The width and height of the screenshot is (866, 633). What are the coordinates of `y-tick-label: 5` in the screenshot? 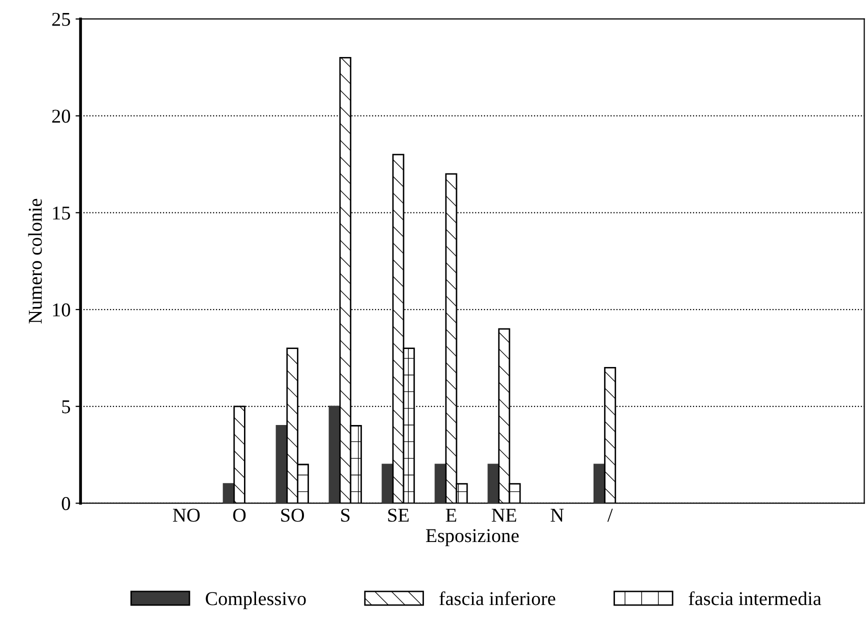 It's located at (66, 407).